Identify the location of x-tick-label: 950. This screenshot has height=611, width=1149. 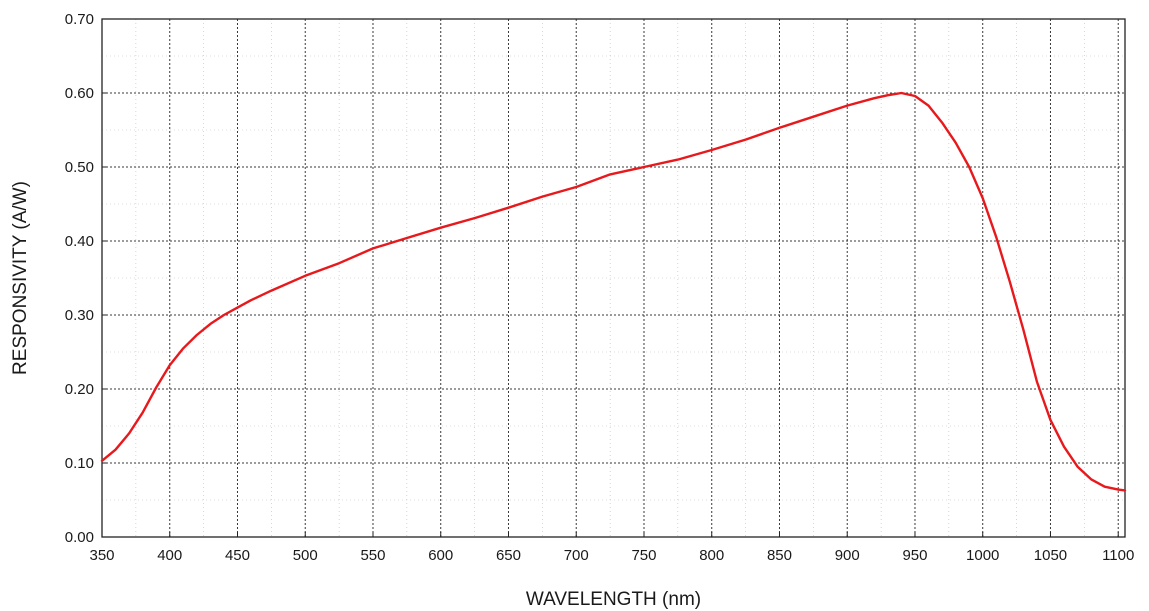
(914, 555).